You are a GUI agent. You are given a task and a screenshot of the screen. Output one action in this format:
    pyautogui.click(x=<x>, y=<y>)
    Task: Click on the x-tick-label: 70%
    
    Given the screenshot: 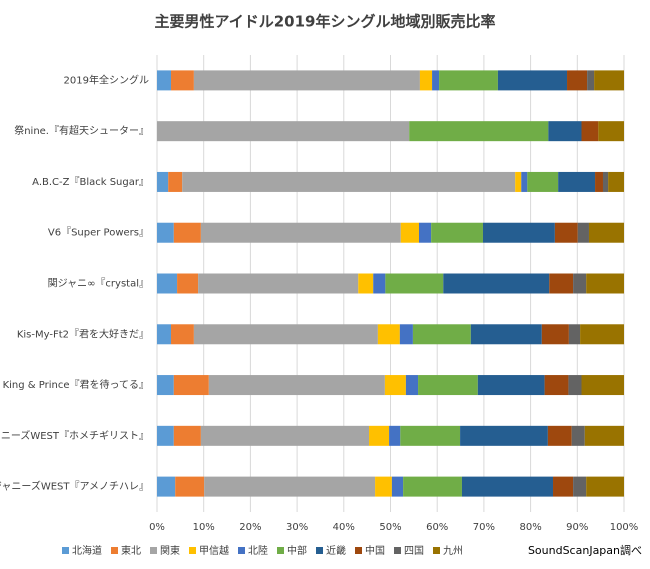 What is the action you would take?
    pyautogui.click(x=484, y=527)
    